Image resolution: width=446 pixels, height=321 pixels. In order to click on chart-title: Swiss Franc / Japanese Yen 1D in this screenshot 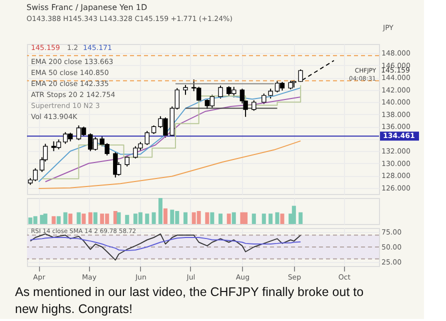, I will do `click(87, 7)`.